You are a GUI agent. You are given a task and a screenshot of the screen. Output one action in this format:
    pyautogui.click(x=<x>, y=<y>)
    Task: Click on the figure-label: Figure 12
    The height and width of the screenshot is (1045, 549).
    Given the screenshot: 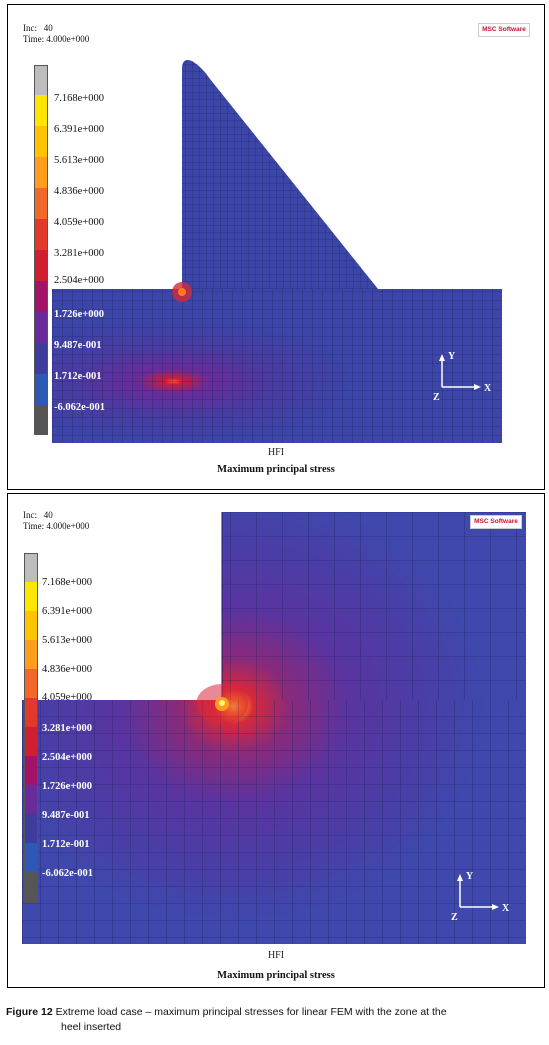 What is the action you would take?
    pyautogui.click(x=29, y=1012)
    